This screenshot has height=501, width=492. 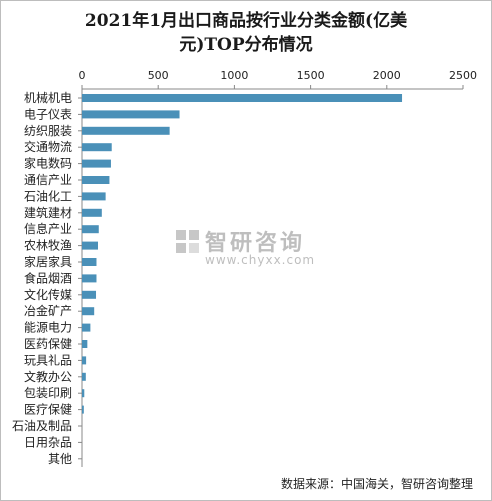 I want to click on category-label: 农林牧渔, so click(x=48, y=246).